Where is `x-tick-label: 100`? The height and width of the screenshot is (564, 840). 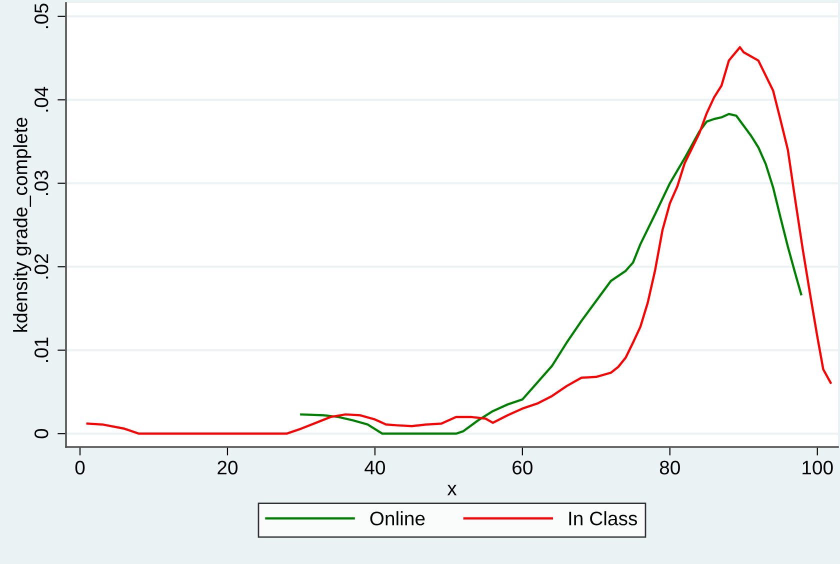 x-tick-label: 100 is located at coordinates (817, 467).